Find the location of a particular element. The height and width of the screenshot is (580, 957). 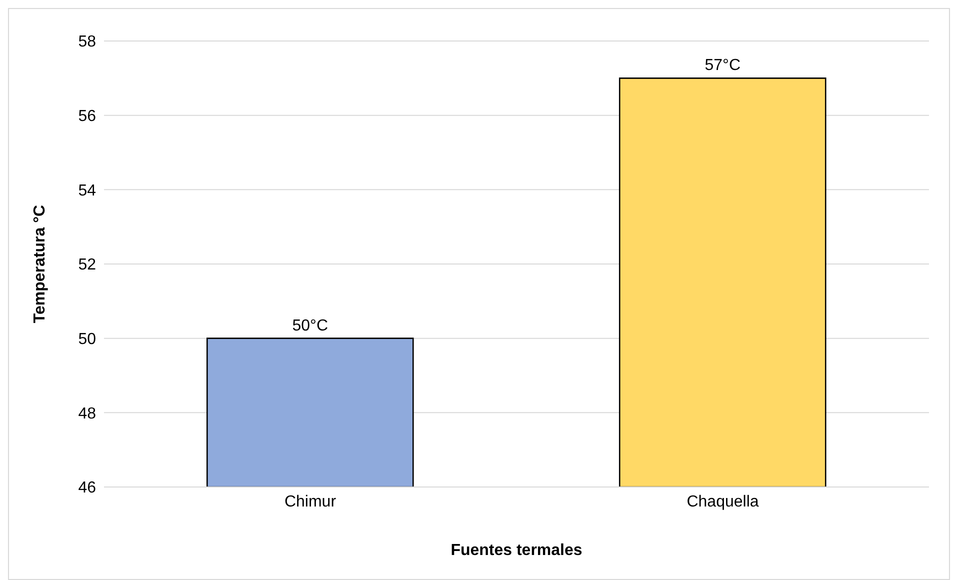

y-axis-title: Temperatura °C is located at coordinates (40, 264).